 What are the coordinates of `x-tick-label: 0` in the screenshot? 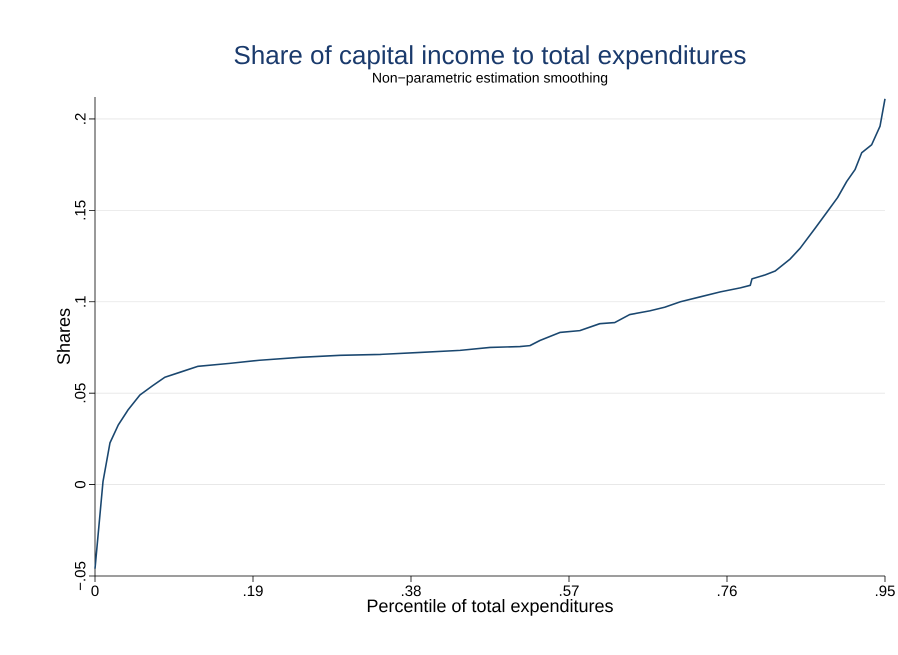 It's located at (95, 591).